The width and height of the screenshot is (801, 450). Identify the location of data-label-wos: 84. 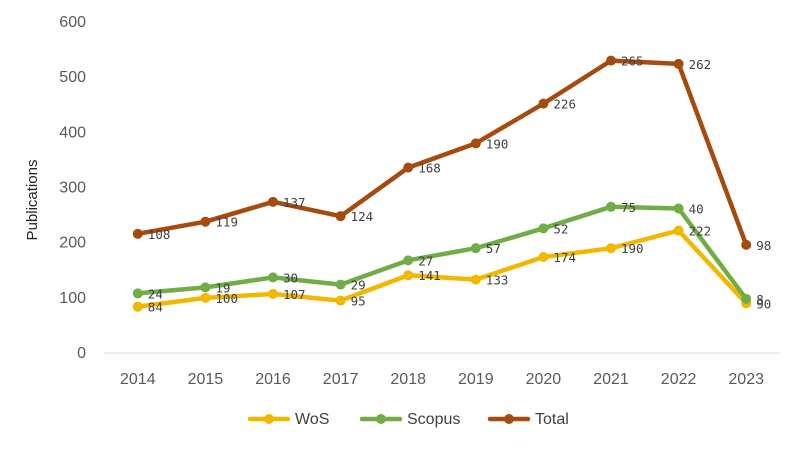
(155, 307).